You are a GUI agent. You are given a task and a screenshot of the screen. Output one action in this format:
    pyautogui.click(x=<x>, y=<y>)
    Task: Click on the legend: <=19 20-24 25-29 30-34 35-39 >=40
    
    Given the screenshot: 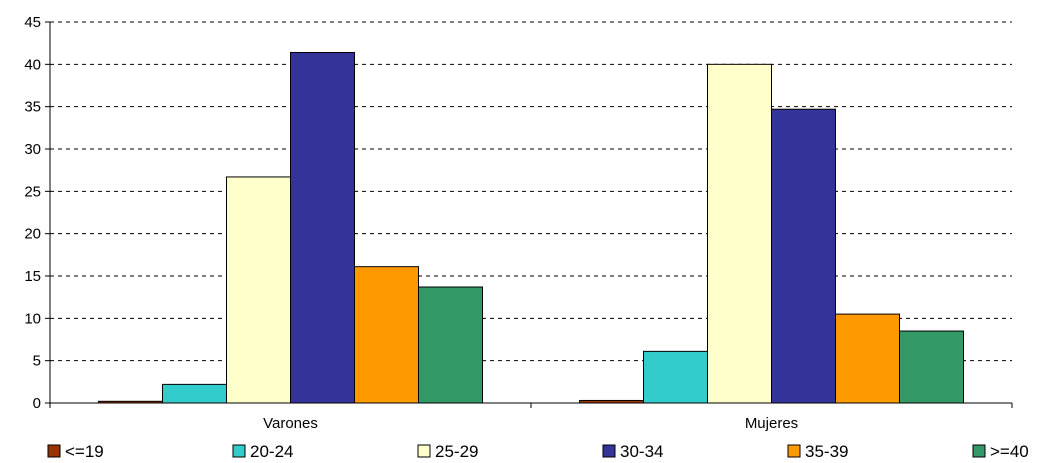 What is the action you would take?
    pyautogui.click(x=538, y=451)
    